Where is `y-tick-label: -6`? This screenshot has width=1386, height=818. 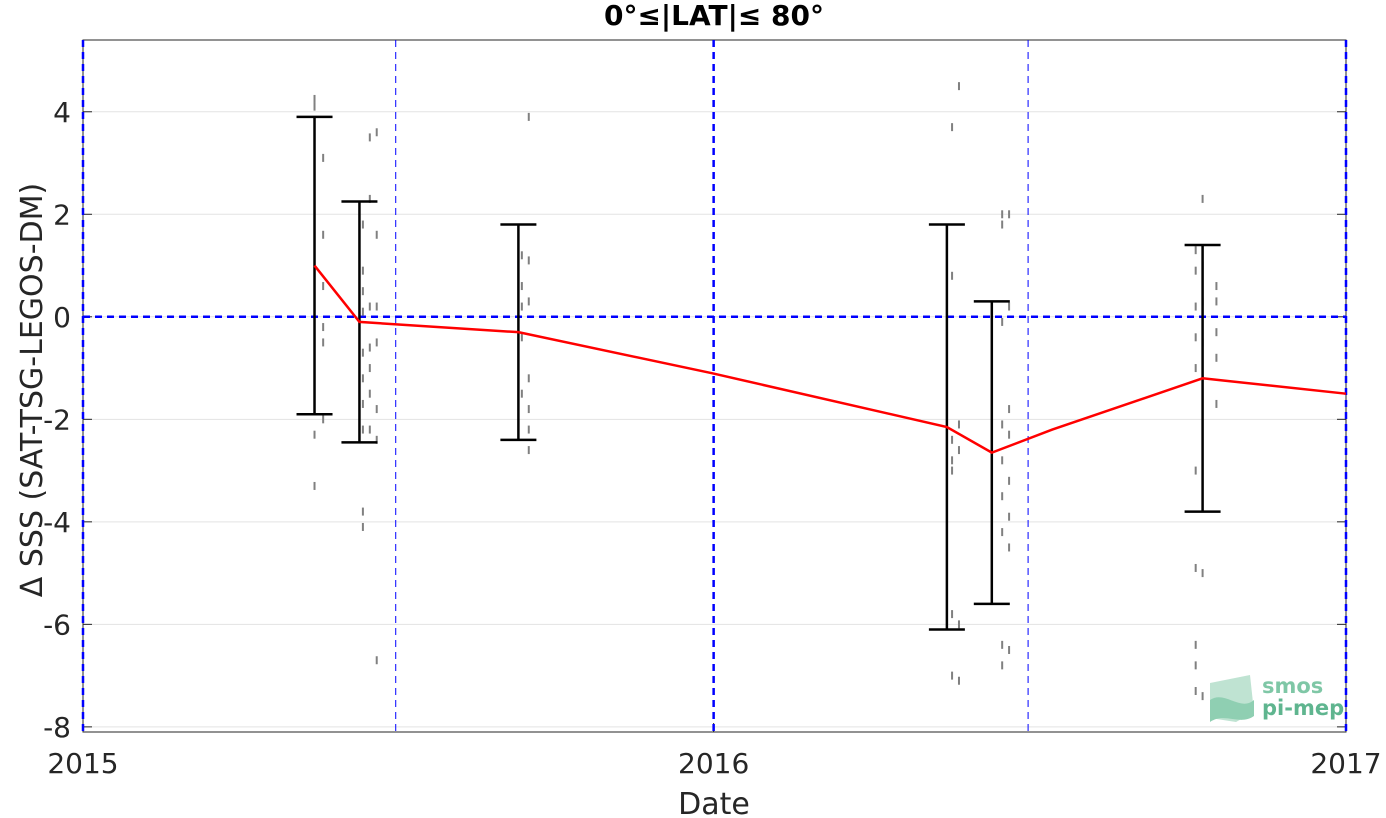
y-tick-label: -6 is located at coordinates (57, 624).